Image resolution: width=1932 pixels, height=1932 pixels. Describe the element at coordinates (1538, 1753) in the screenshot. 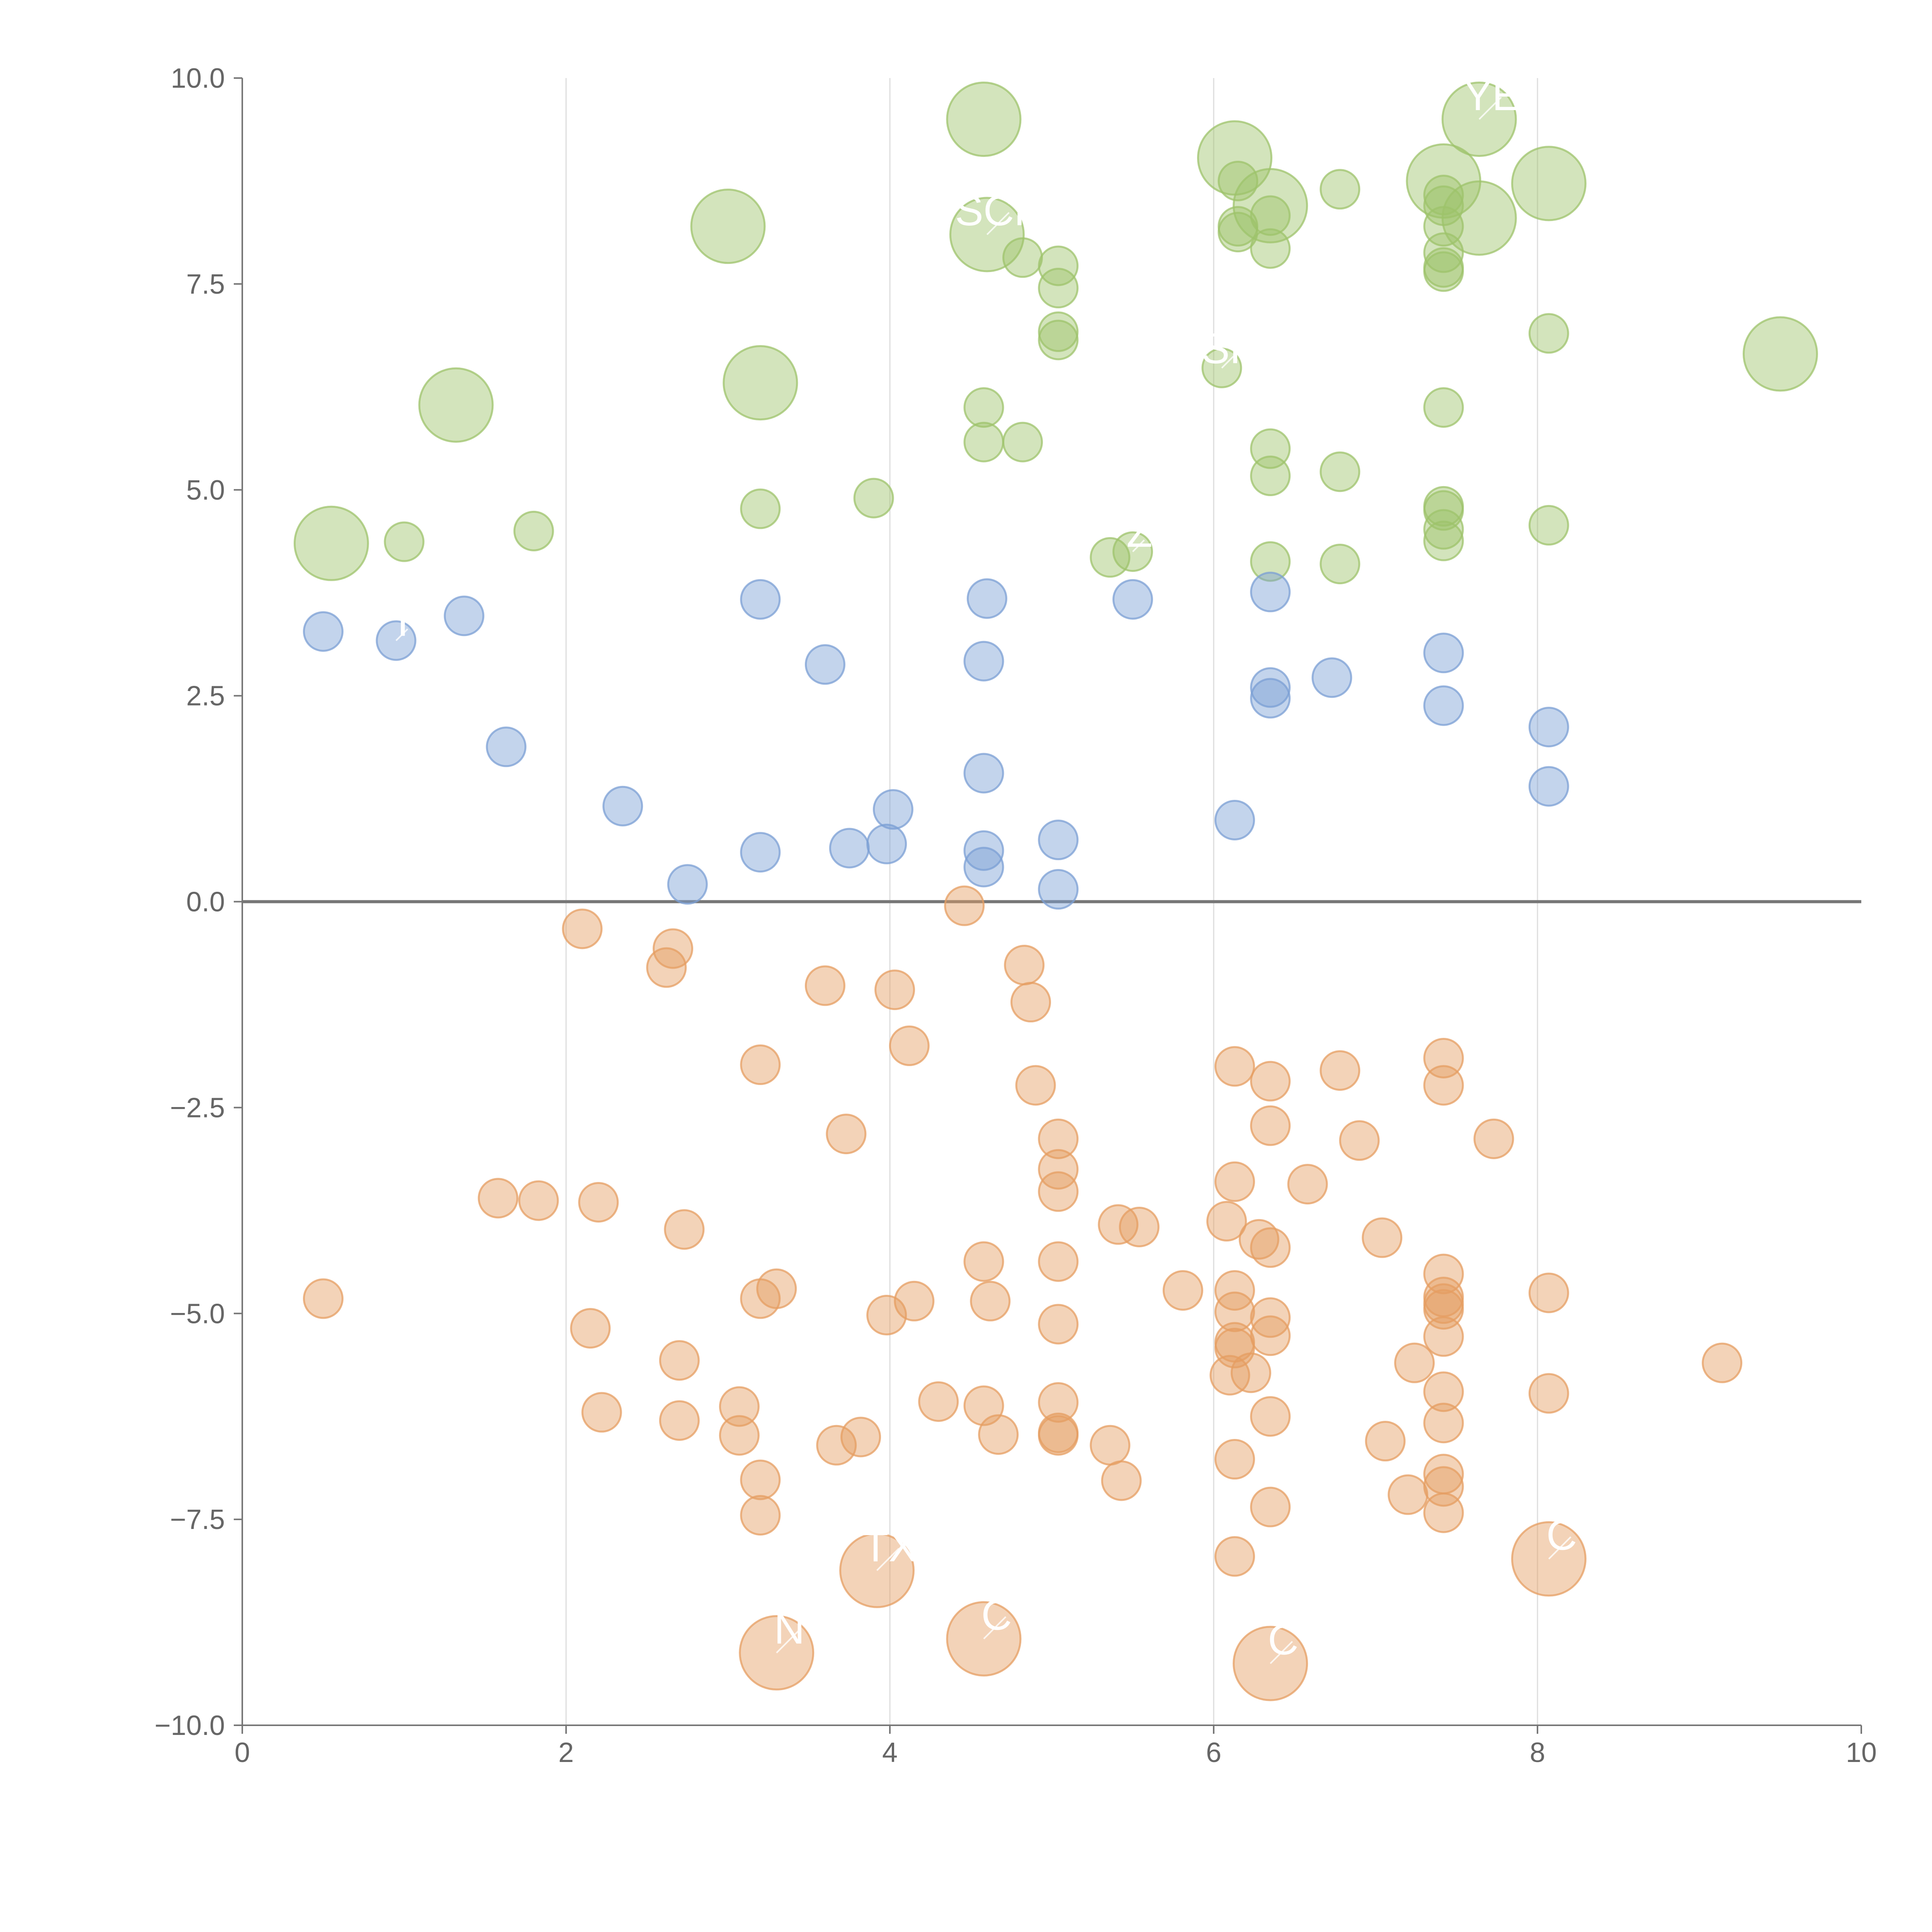

I see `x-tick-label: 8` at that location.